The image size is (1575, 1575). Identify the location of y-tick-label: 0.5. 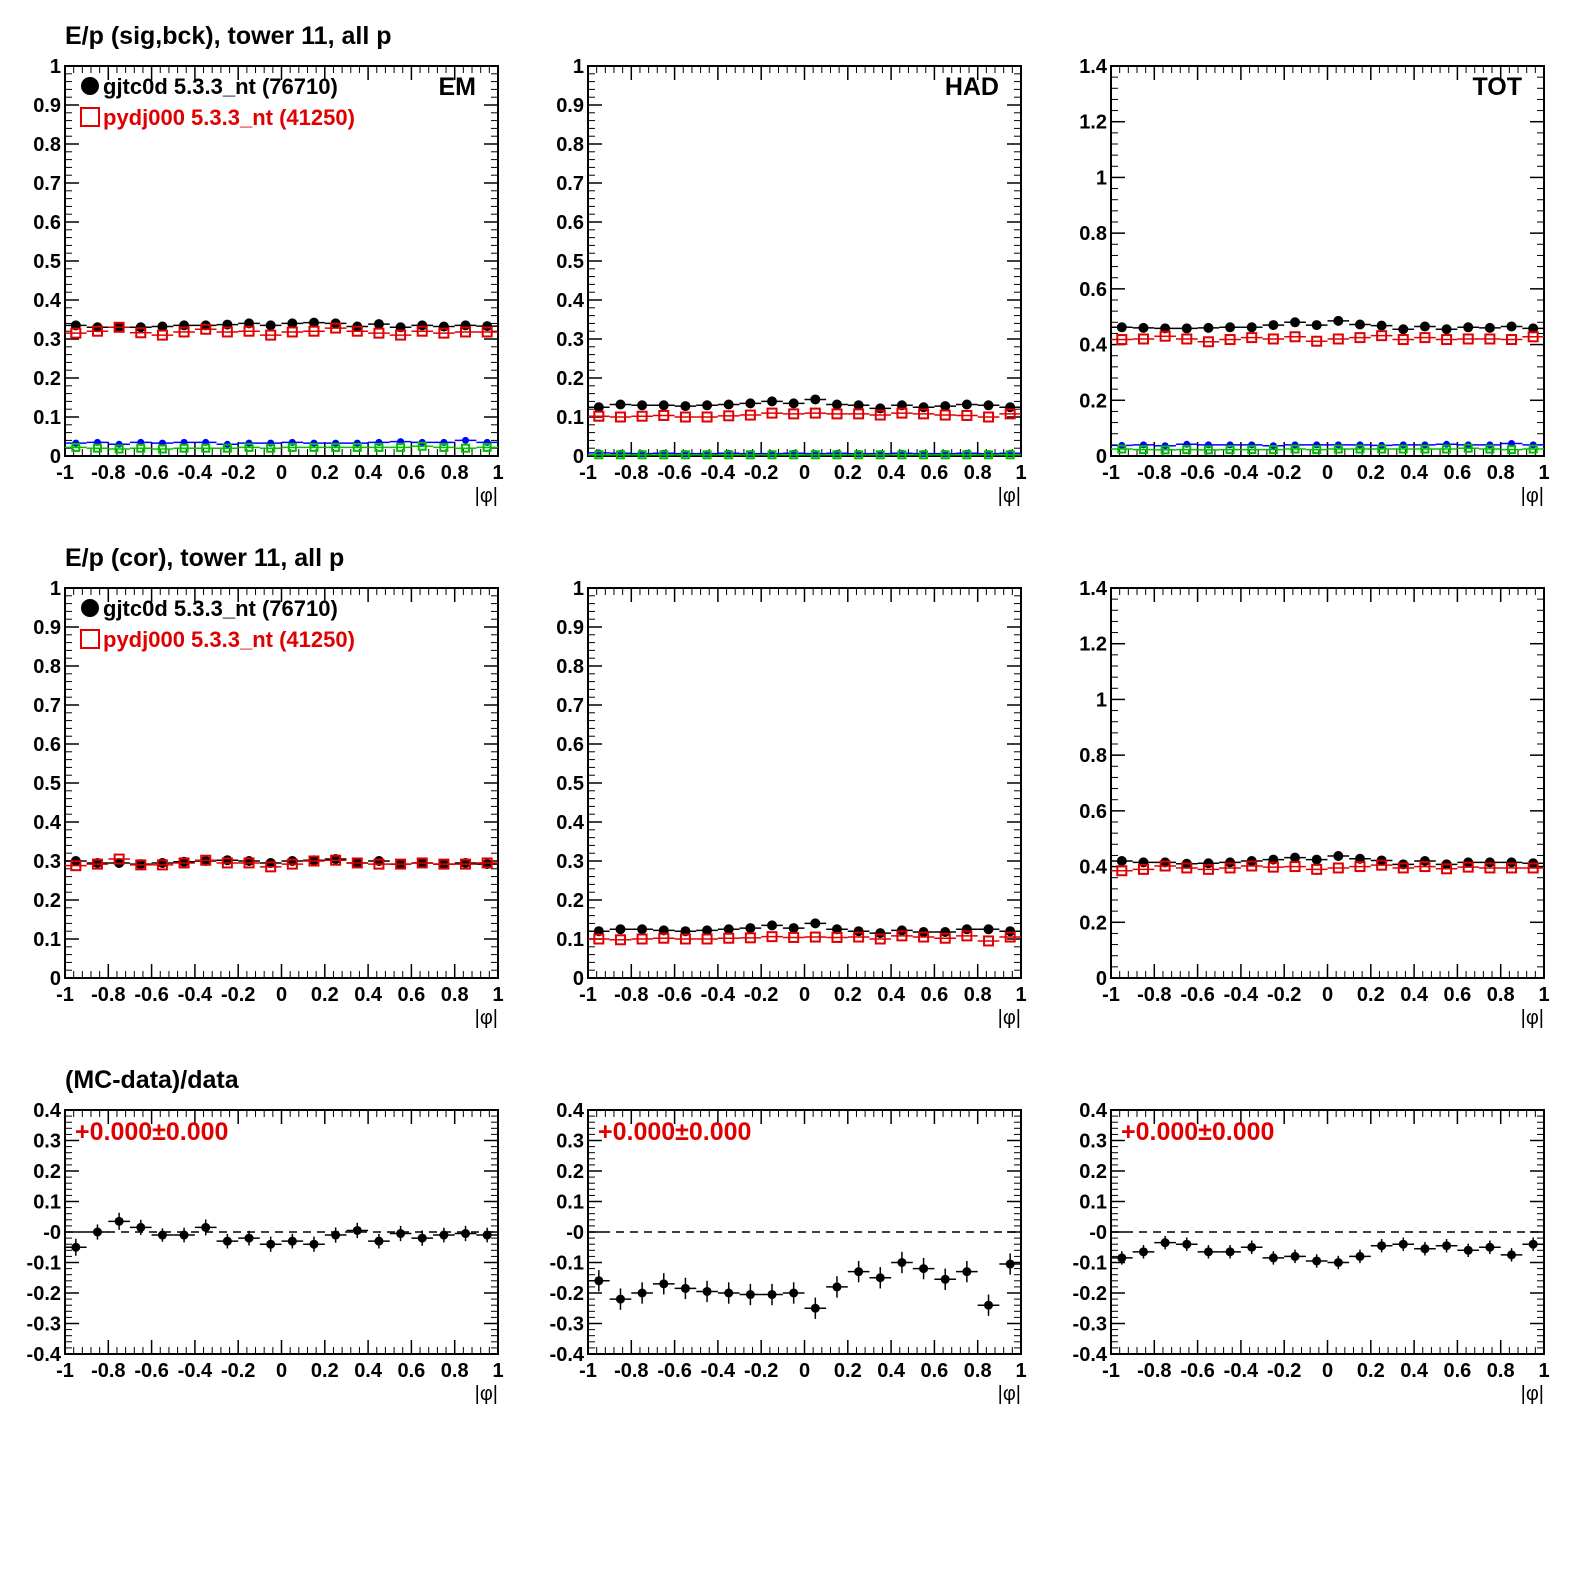
(47, 784).